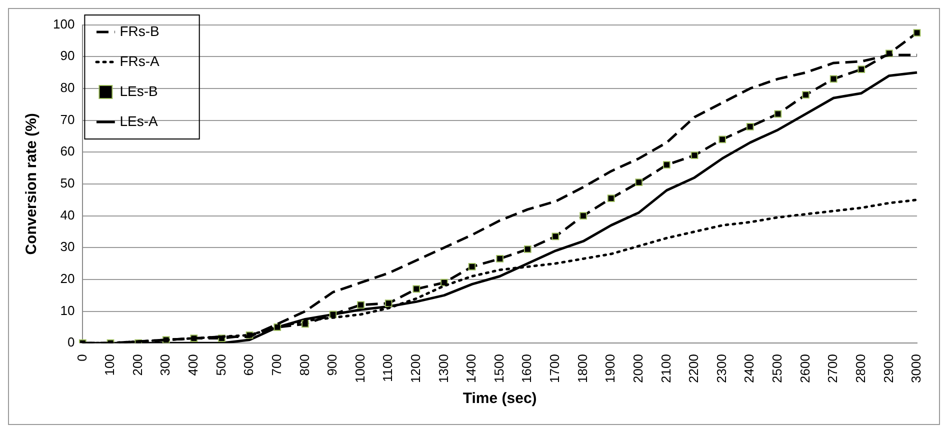 This screenshot has height=433, width=948. Describe the element at coordinates (860, 368) in the screenshot. I see `x-tick-label: 2800` at that location.